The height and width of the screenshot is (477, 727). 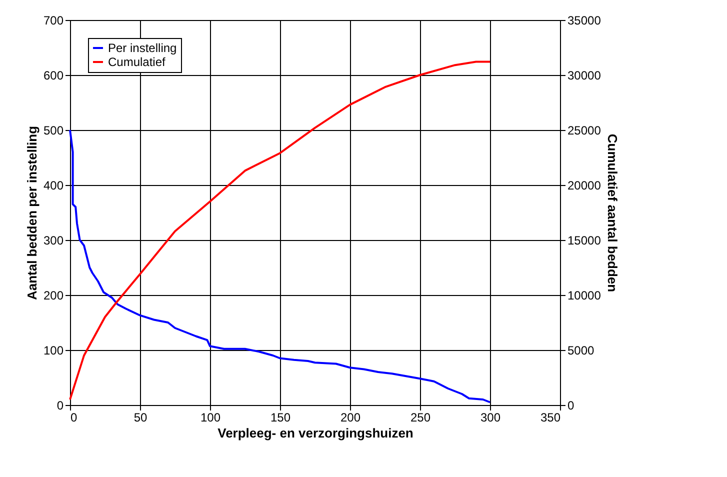 What do you see at coordinates (142, 48) in the screenshot?
I see `legend-label: Per instelling` at bounding box center [142, 48].